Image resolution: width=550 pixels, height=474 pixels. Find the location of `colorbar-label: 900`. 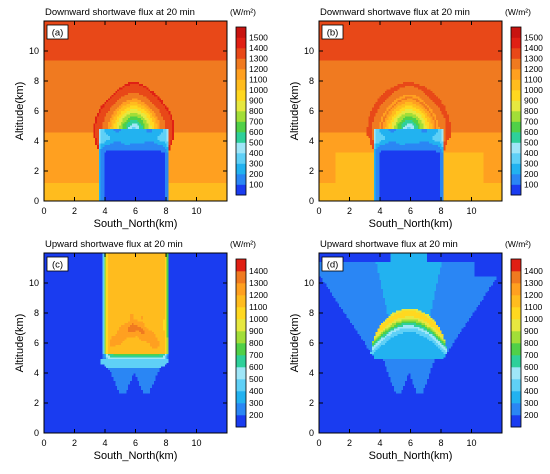

colorbar-label: 900 is located at coordinates (531, 101).